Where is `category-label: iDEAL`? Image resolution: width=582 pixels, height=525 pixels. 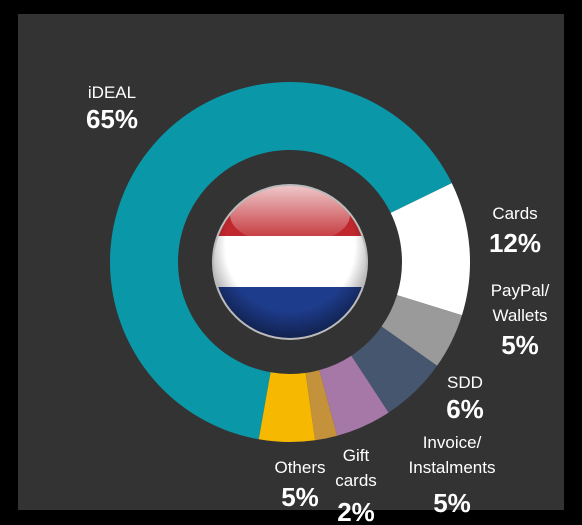 category-label: iDEAL is located at coordinates (112, 92).